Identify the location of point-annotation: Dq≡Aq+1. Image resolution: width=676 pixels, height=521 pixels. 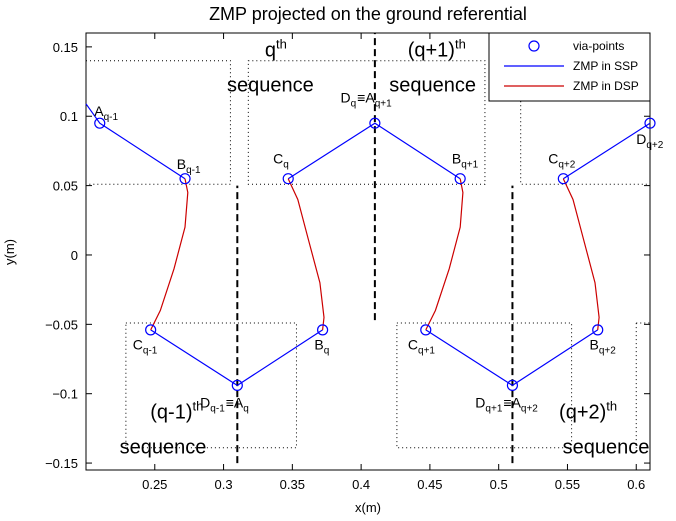
(366, 99).